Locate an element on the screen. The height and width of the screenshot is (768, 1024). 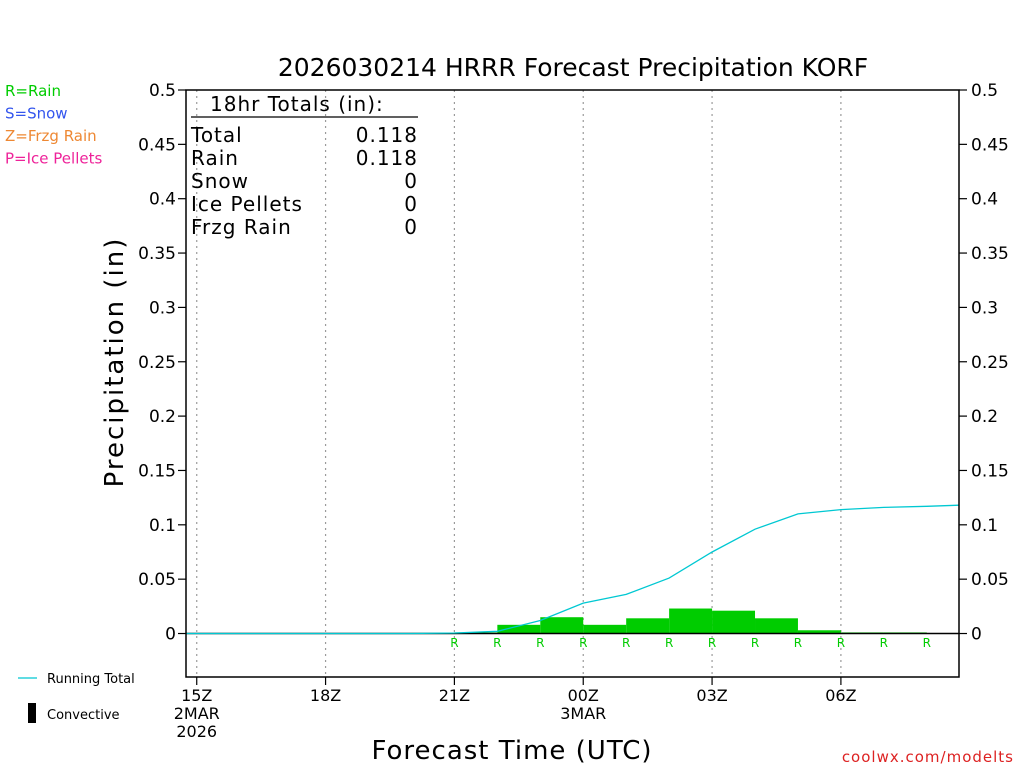
totals-row-label: Snow is located at coordinates (220, 181).